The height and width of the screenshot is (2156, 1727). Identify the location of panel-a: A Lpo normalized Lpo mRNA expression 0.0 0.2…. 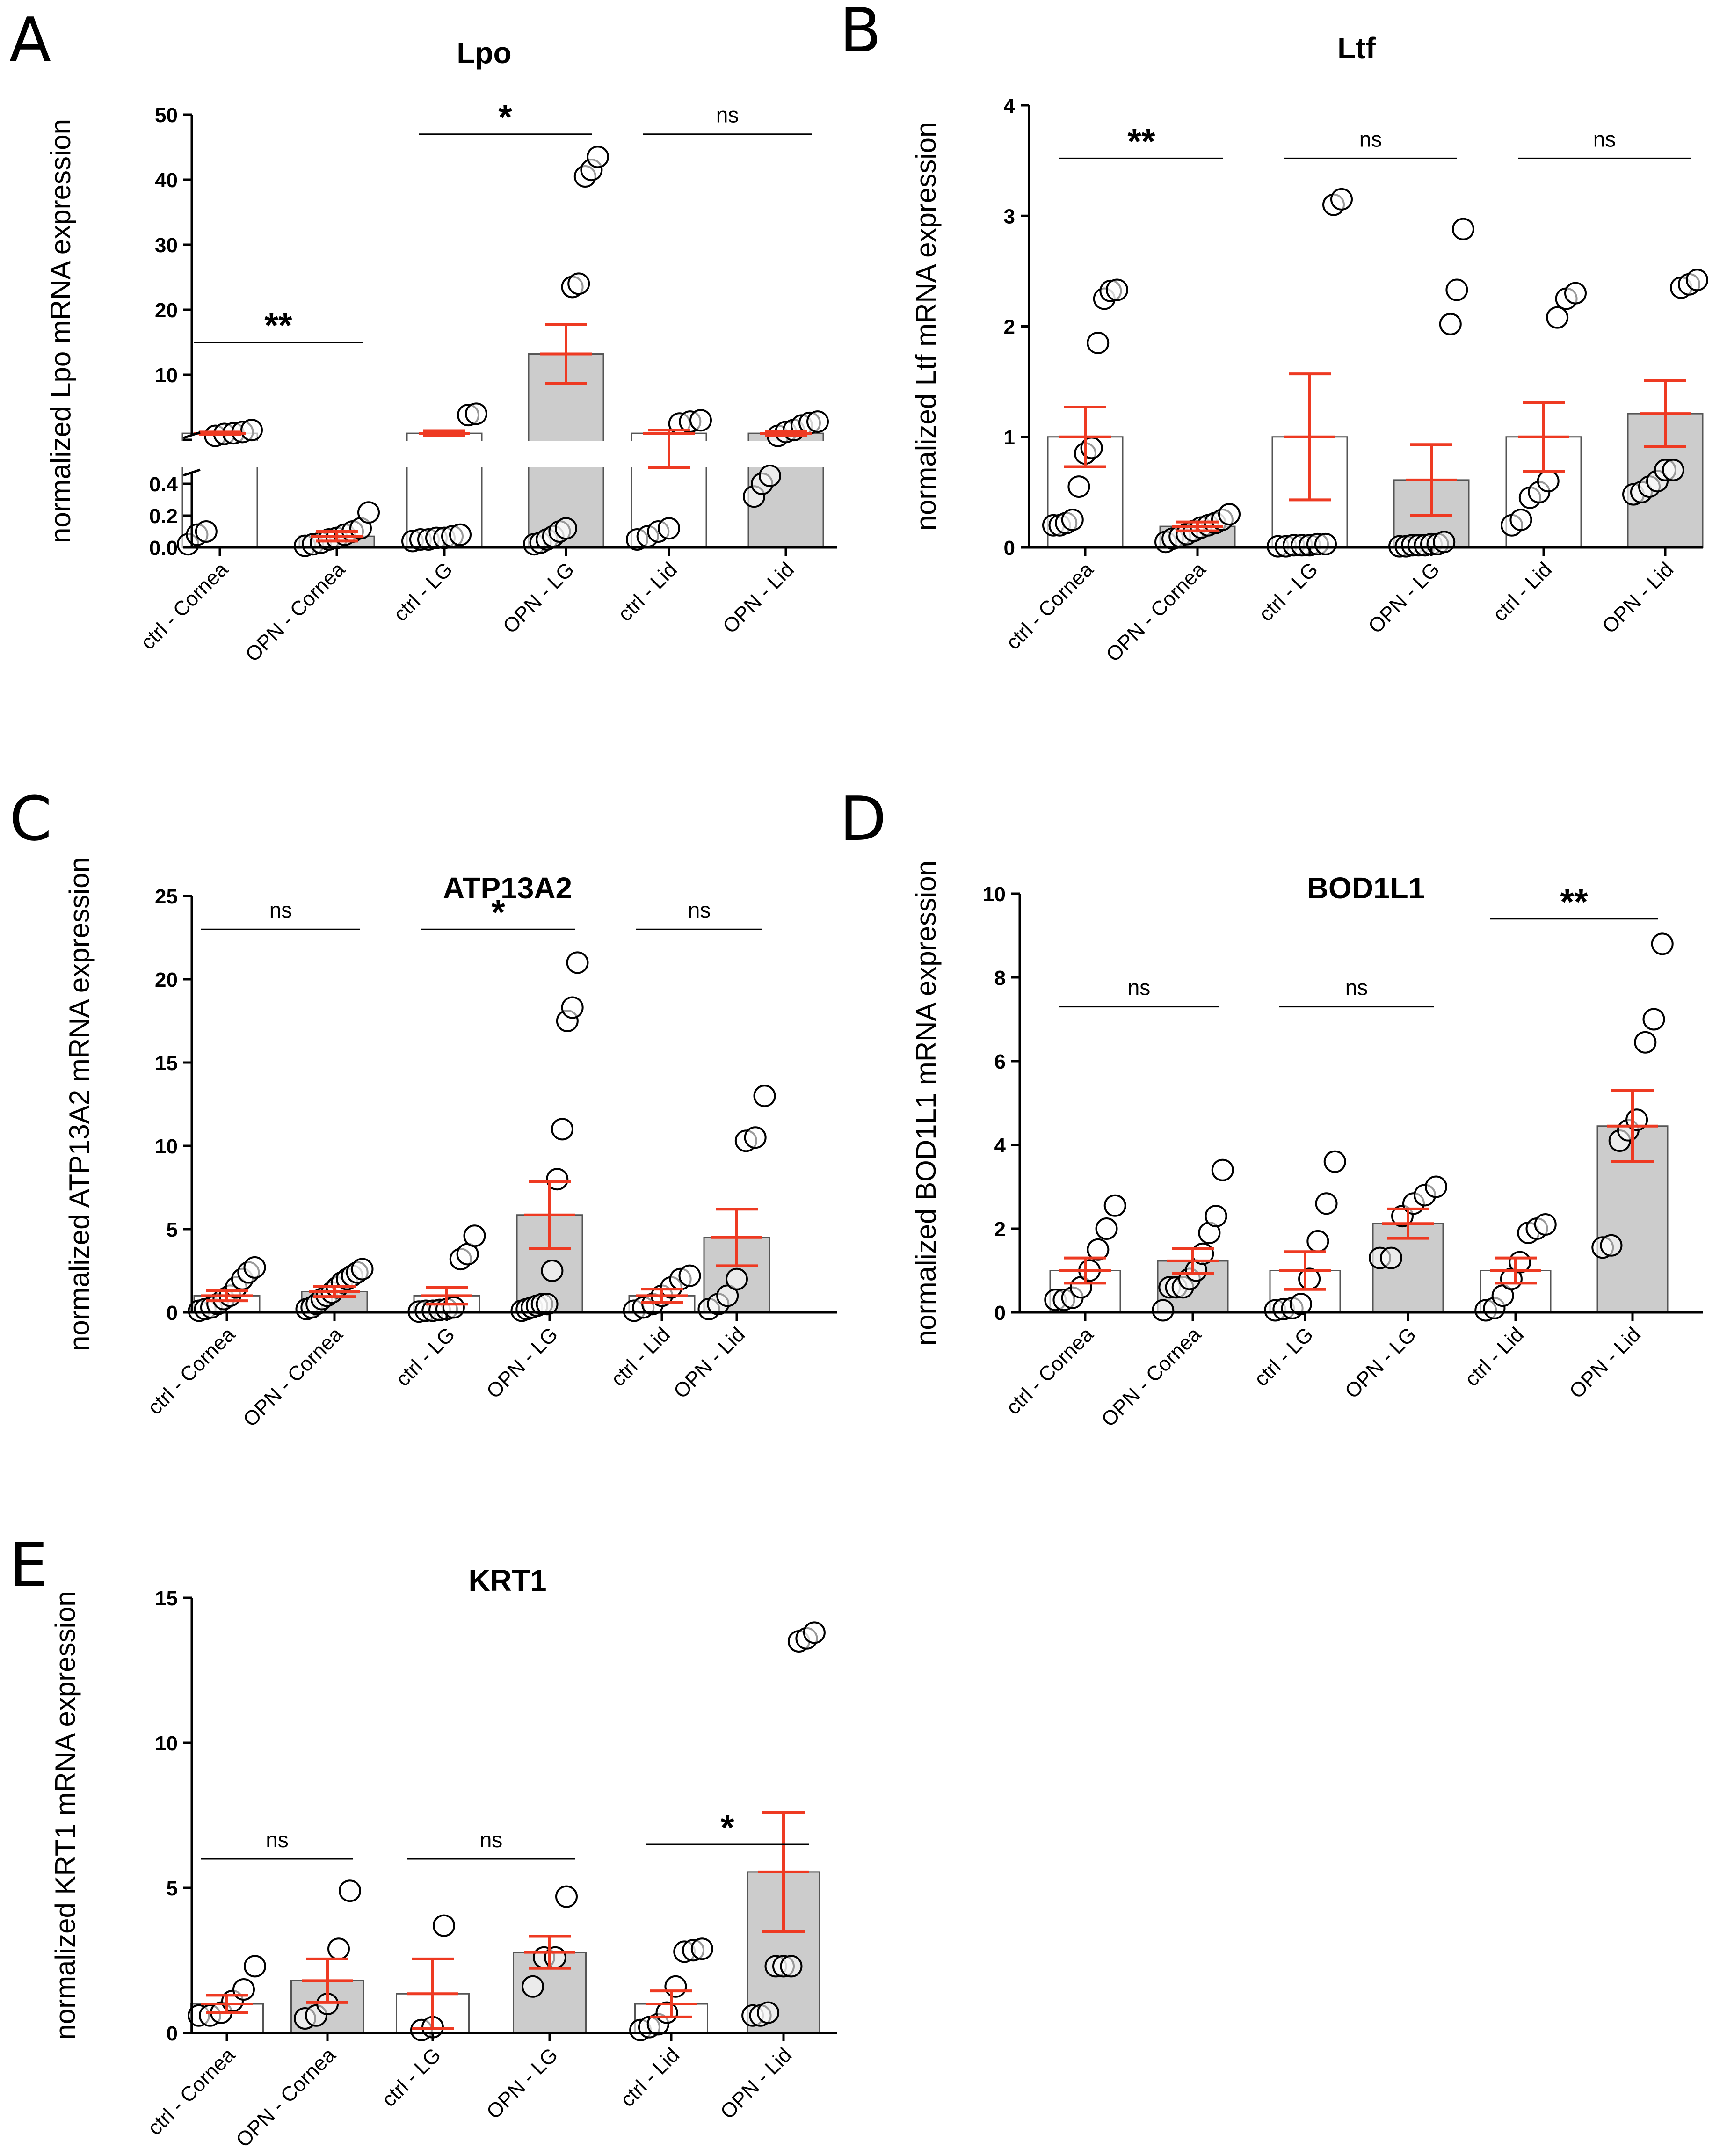
(428, 335).